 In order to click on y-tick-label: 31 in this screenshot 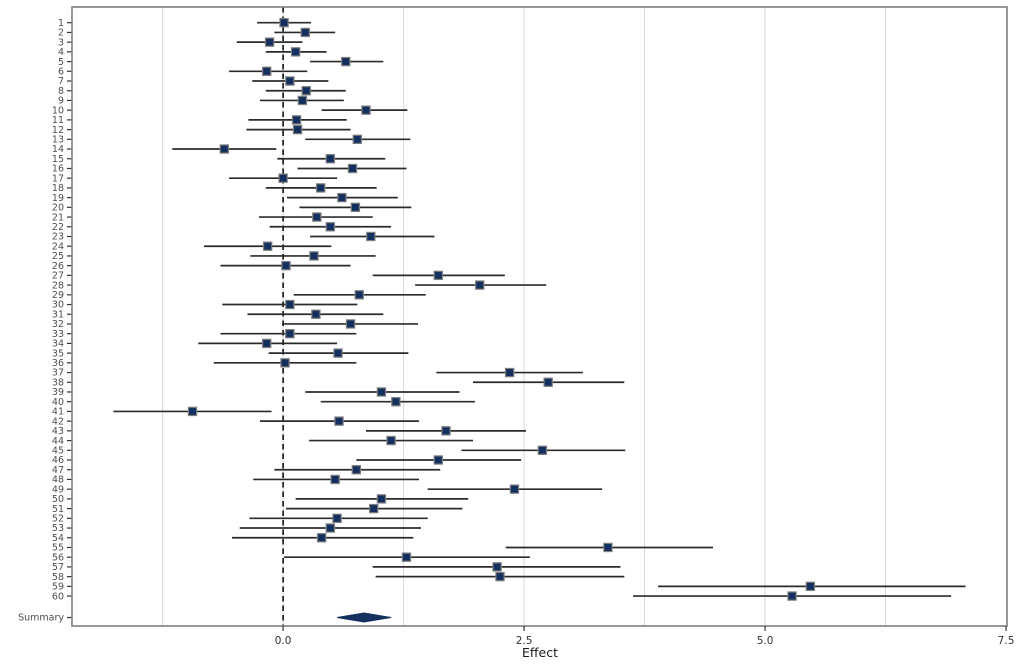, I will do `click(58, 314)`.